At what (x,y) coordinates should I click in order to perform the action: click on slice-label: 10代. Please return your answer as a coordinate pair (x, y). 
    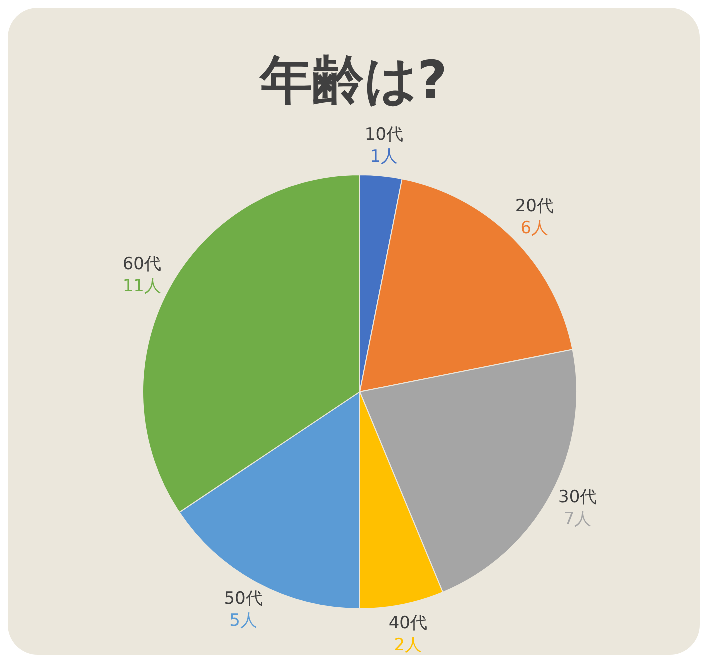
    Looking at the image, I should click on (384, 135).